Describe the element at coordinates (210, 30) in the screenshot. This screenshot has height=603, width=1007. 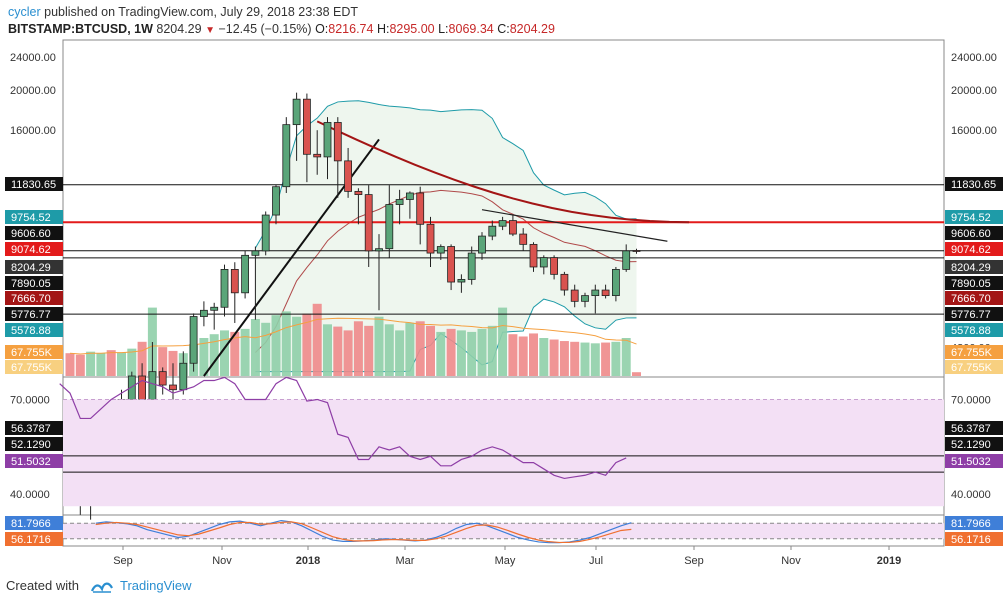
I see `down-triangle-icon: ▼` at that location.